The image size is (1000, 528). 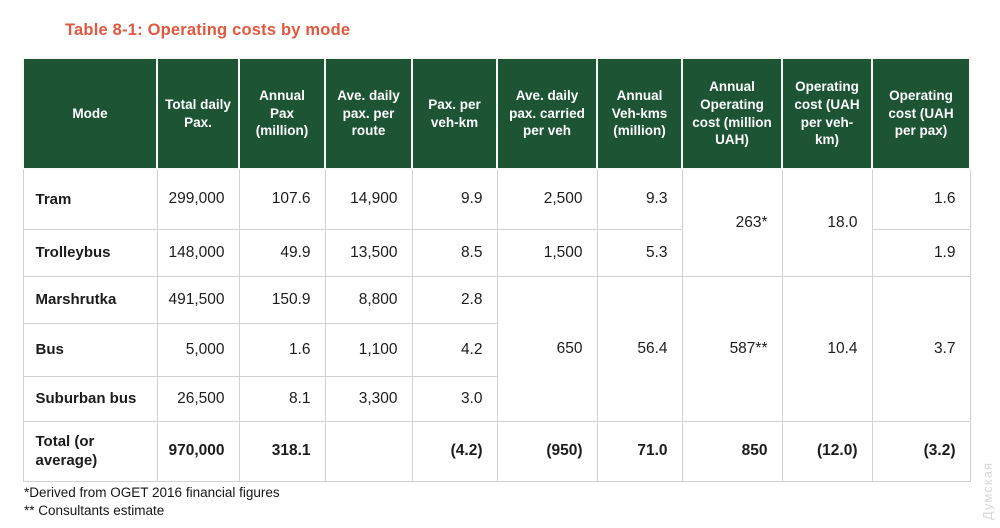 I want to click on table-row-suburban-bus: Suburban bus 26,500 8.1 3,300 3.0, so click(x=496, y=398).